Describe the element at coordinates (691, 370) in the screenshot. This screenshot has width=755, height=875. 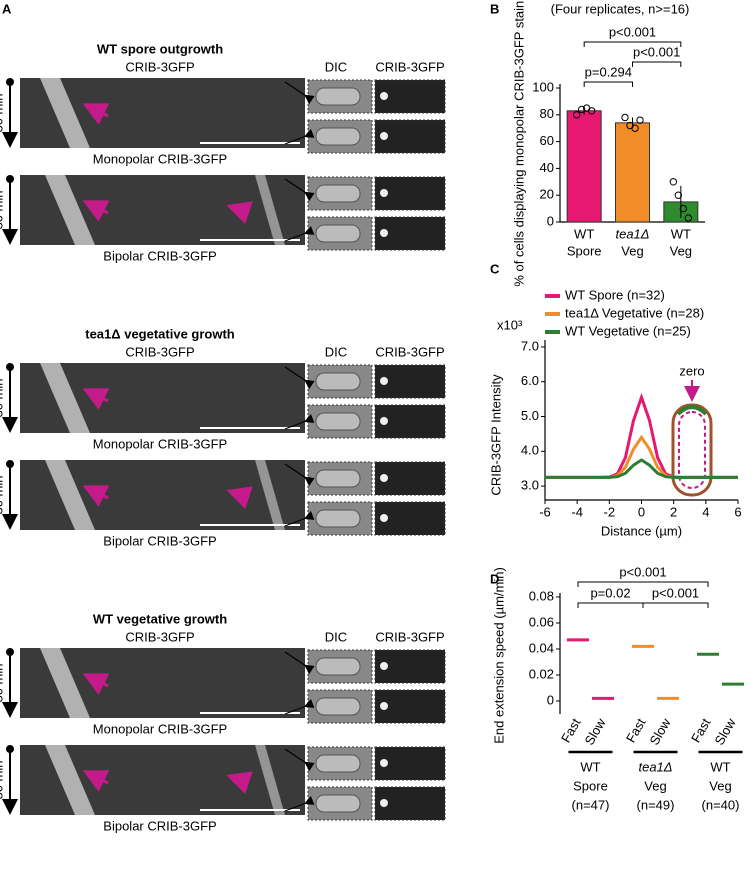
I see `annotation: zero` at that location.